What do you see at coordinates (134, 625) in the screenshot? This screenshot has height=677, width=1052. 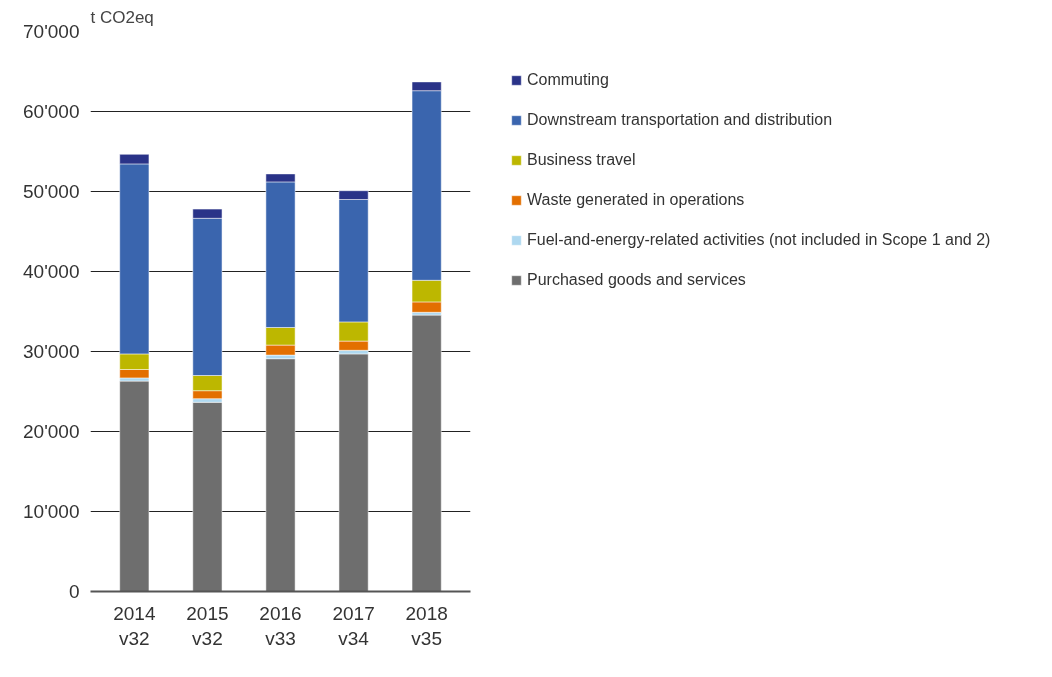 I see `x-tick-label: 2014 v32` at bounding box center [134, 625].